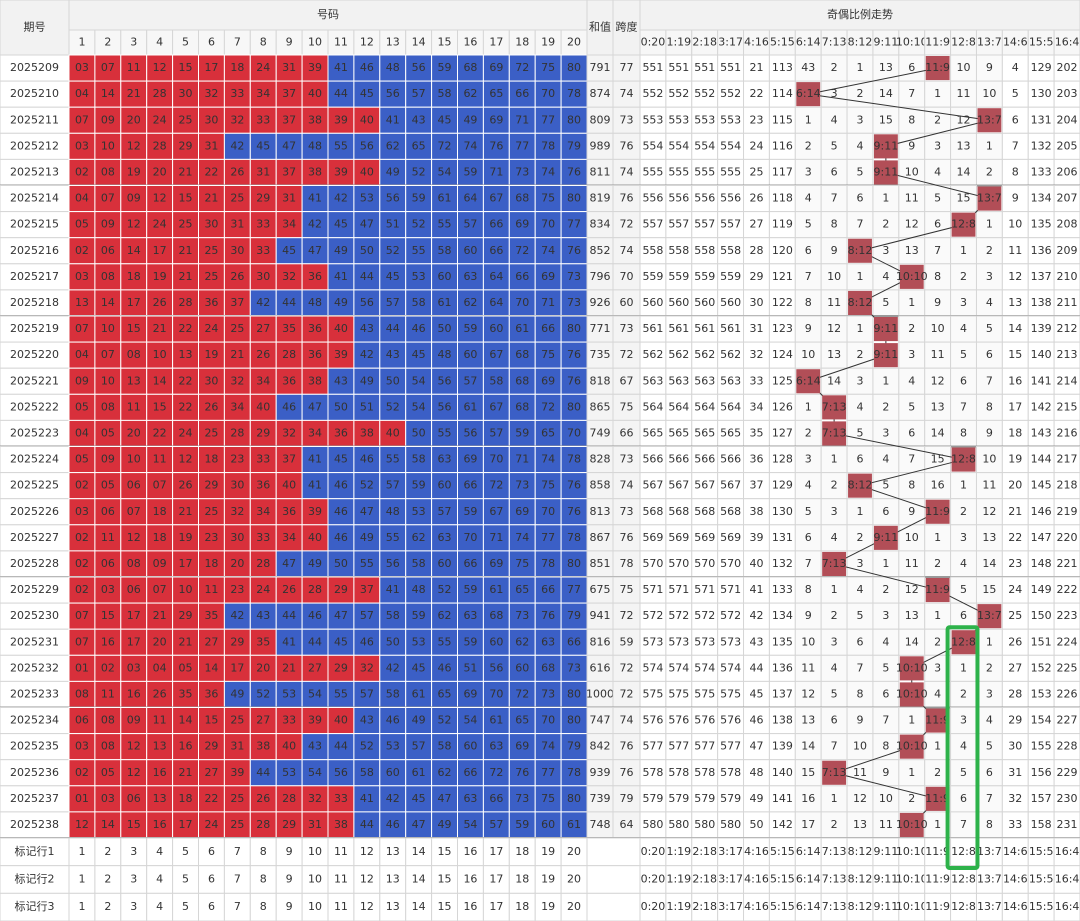 The width and height of the screenshot is (1080, 921). I want to click on drawn-number: 13, so click(160, 798).